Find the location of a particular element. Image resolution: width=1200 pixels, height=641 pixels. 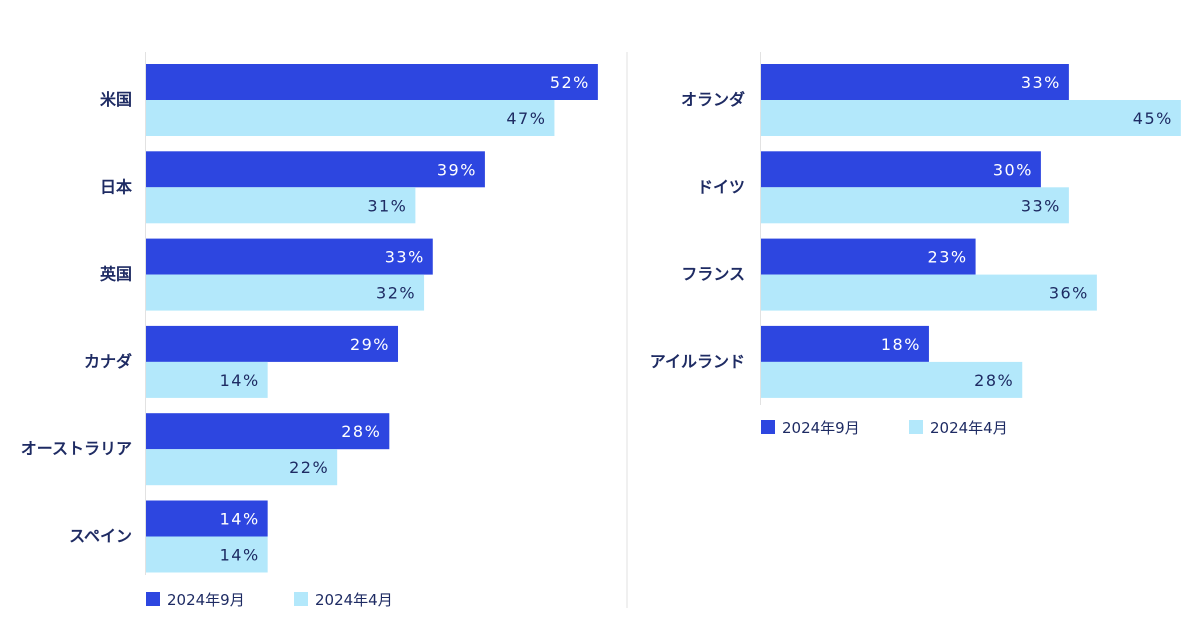

category-label: オーストラリア is located at coordinates (76, 448).